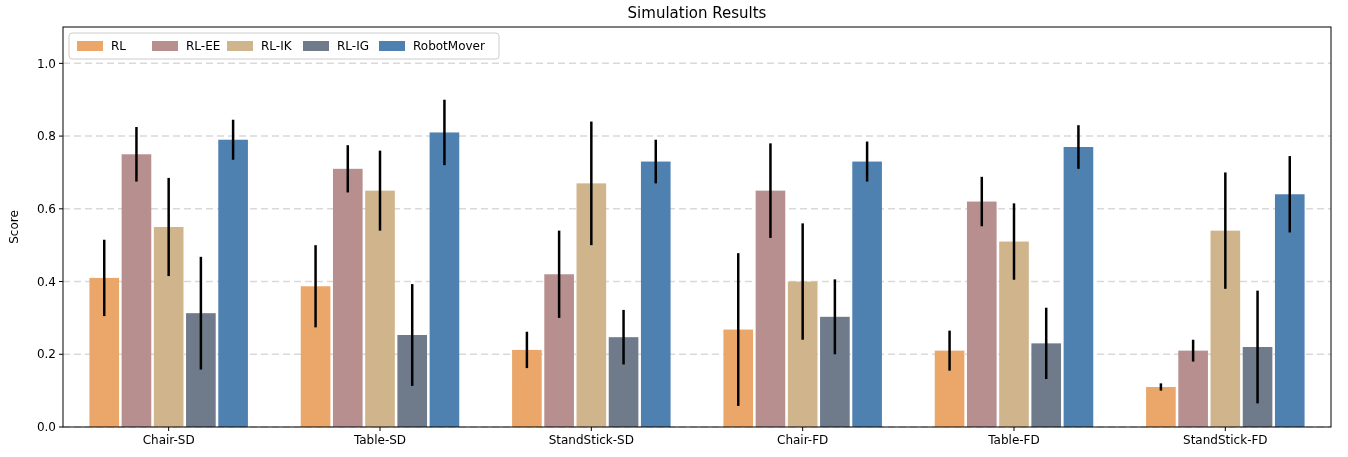  What do you see at coordinates (14, 227) in the screenshot?
I see `y-axis-title: Score` at bounding box center [14, 227].